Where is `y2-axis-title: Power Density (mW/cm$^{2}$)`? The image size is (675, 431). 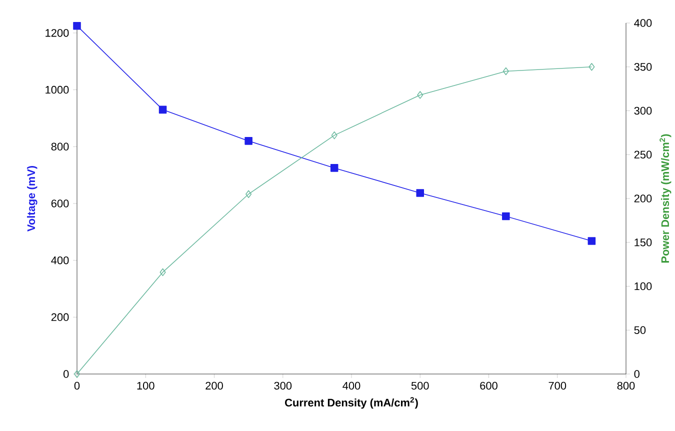
y2-axis-title: Power Density (mW/cm$^{2}$) is located at coordinates (666, 198).